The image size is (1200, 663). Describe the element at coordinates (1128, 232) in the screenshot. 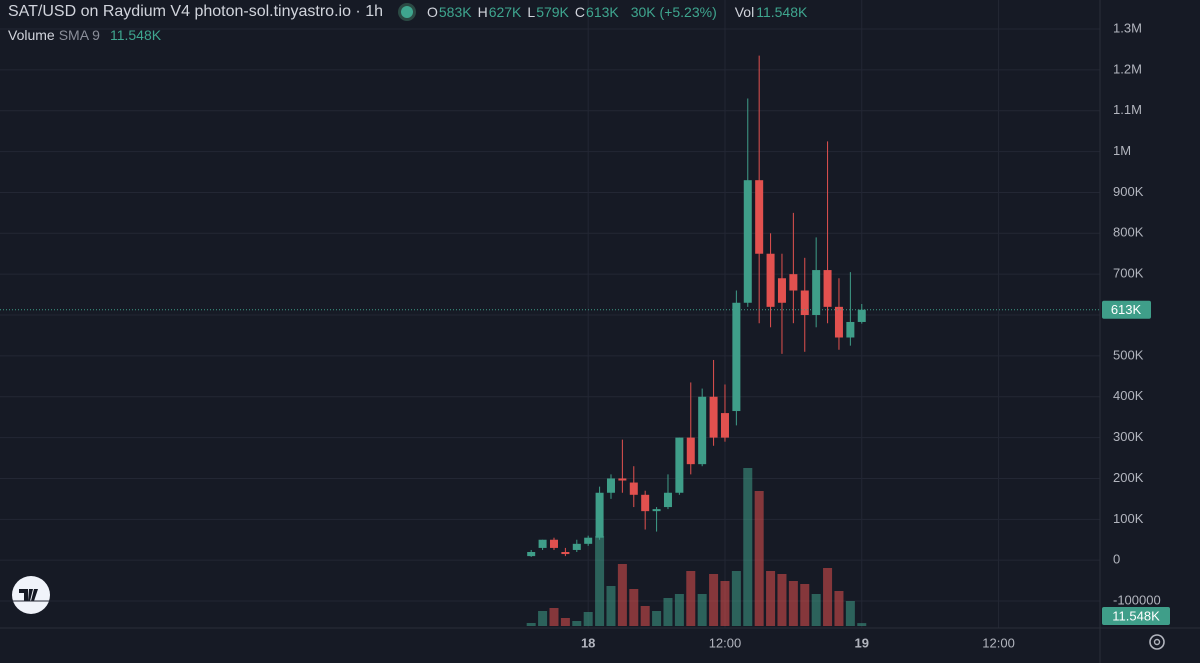

I see `y-tick-label: 800K` at that location.